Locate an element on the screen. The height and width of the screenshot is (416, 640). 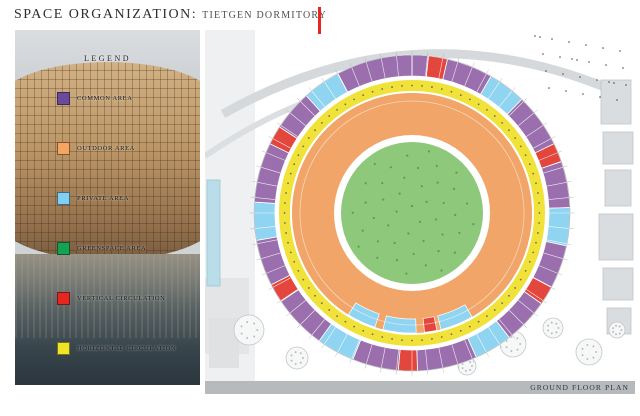
legend-swatch-private is located at coordinates (63, 198).